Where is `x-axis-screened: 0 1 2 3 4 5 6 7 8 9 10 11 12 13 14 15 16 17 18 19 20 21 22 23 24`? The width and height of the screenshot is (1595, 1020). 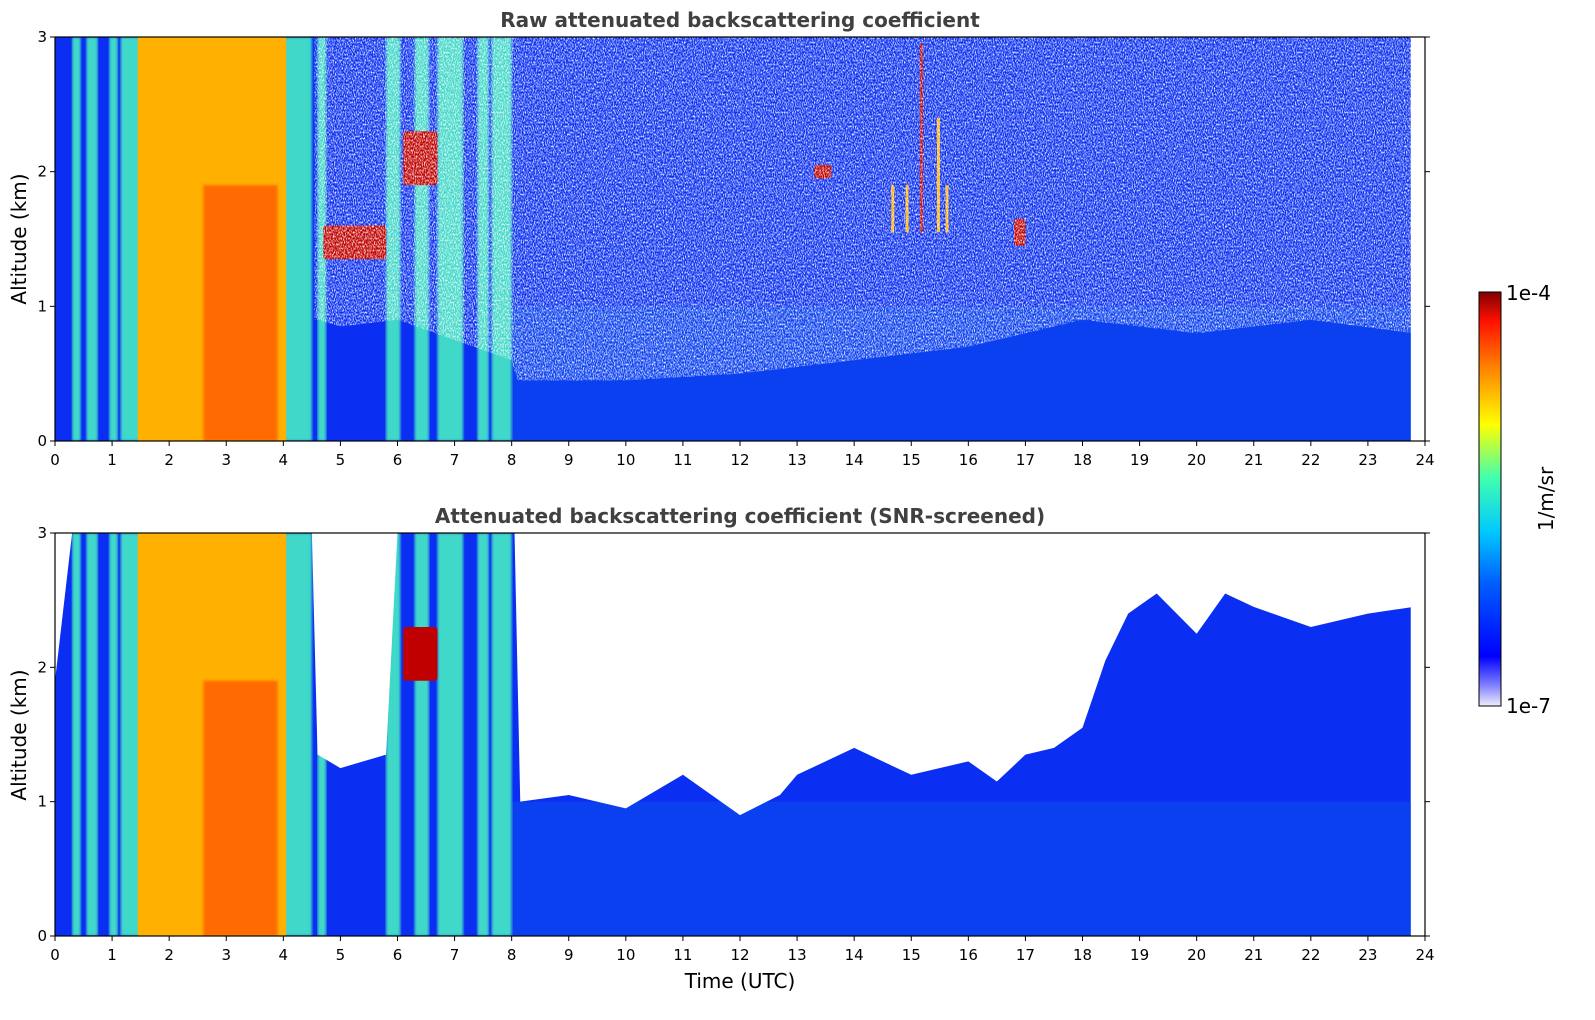 x-axis-screened: 0 1 2 3 4 5 6 7 8 9 10 11 12 13 14 15 16 17 18 19 20 21 22 23 24 is located at coordinates (742, 950).